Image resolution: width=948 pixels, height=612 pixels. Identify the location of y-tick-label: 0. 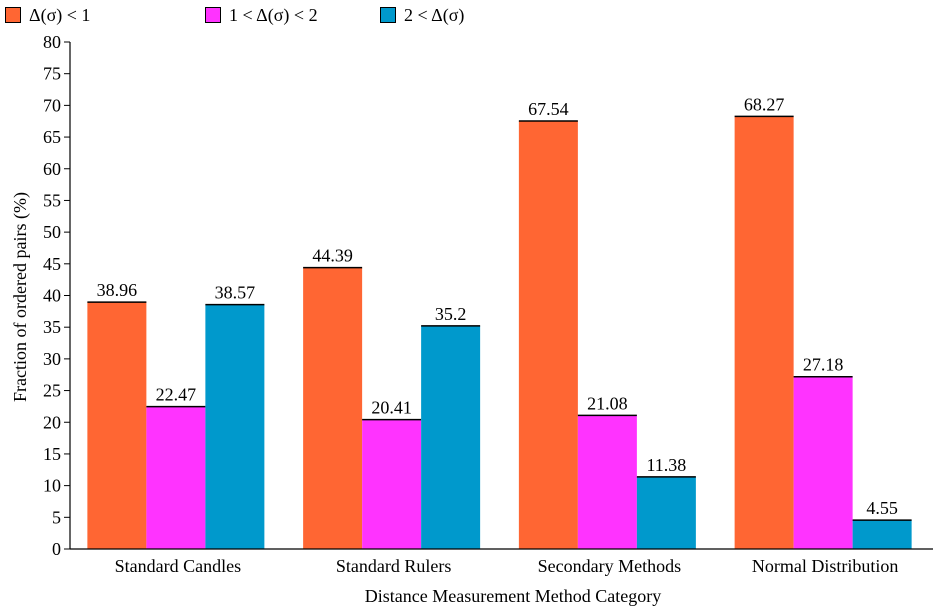
(56, 549).